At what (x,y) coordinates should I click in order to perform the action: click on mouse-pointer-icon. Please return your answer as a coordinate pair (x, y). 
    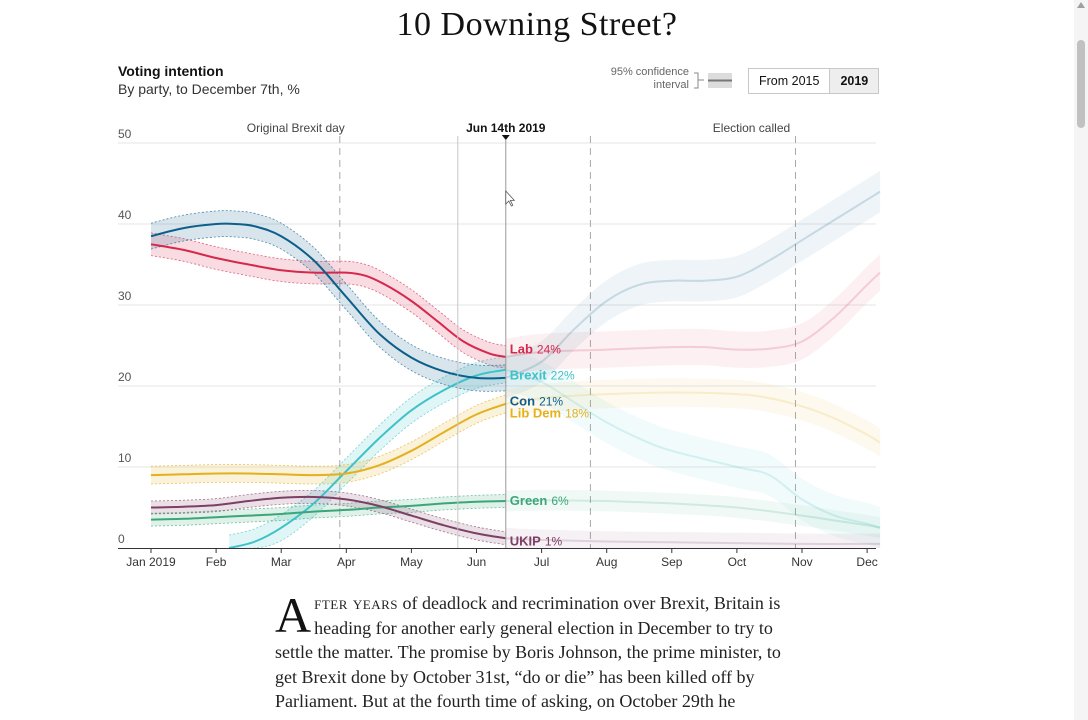
    Looking at the image, I should click on (510, 198).